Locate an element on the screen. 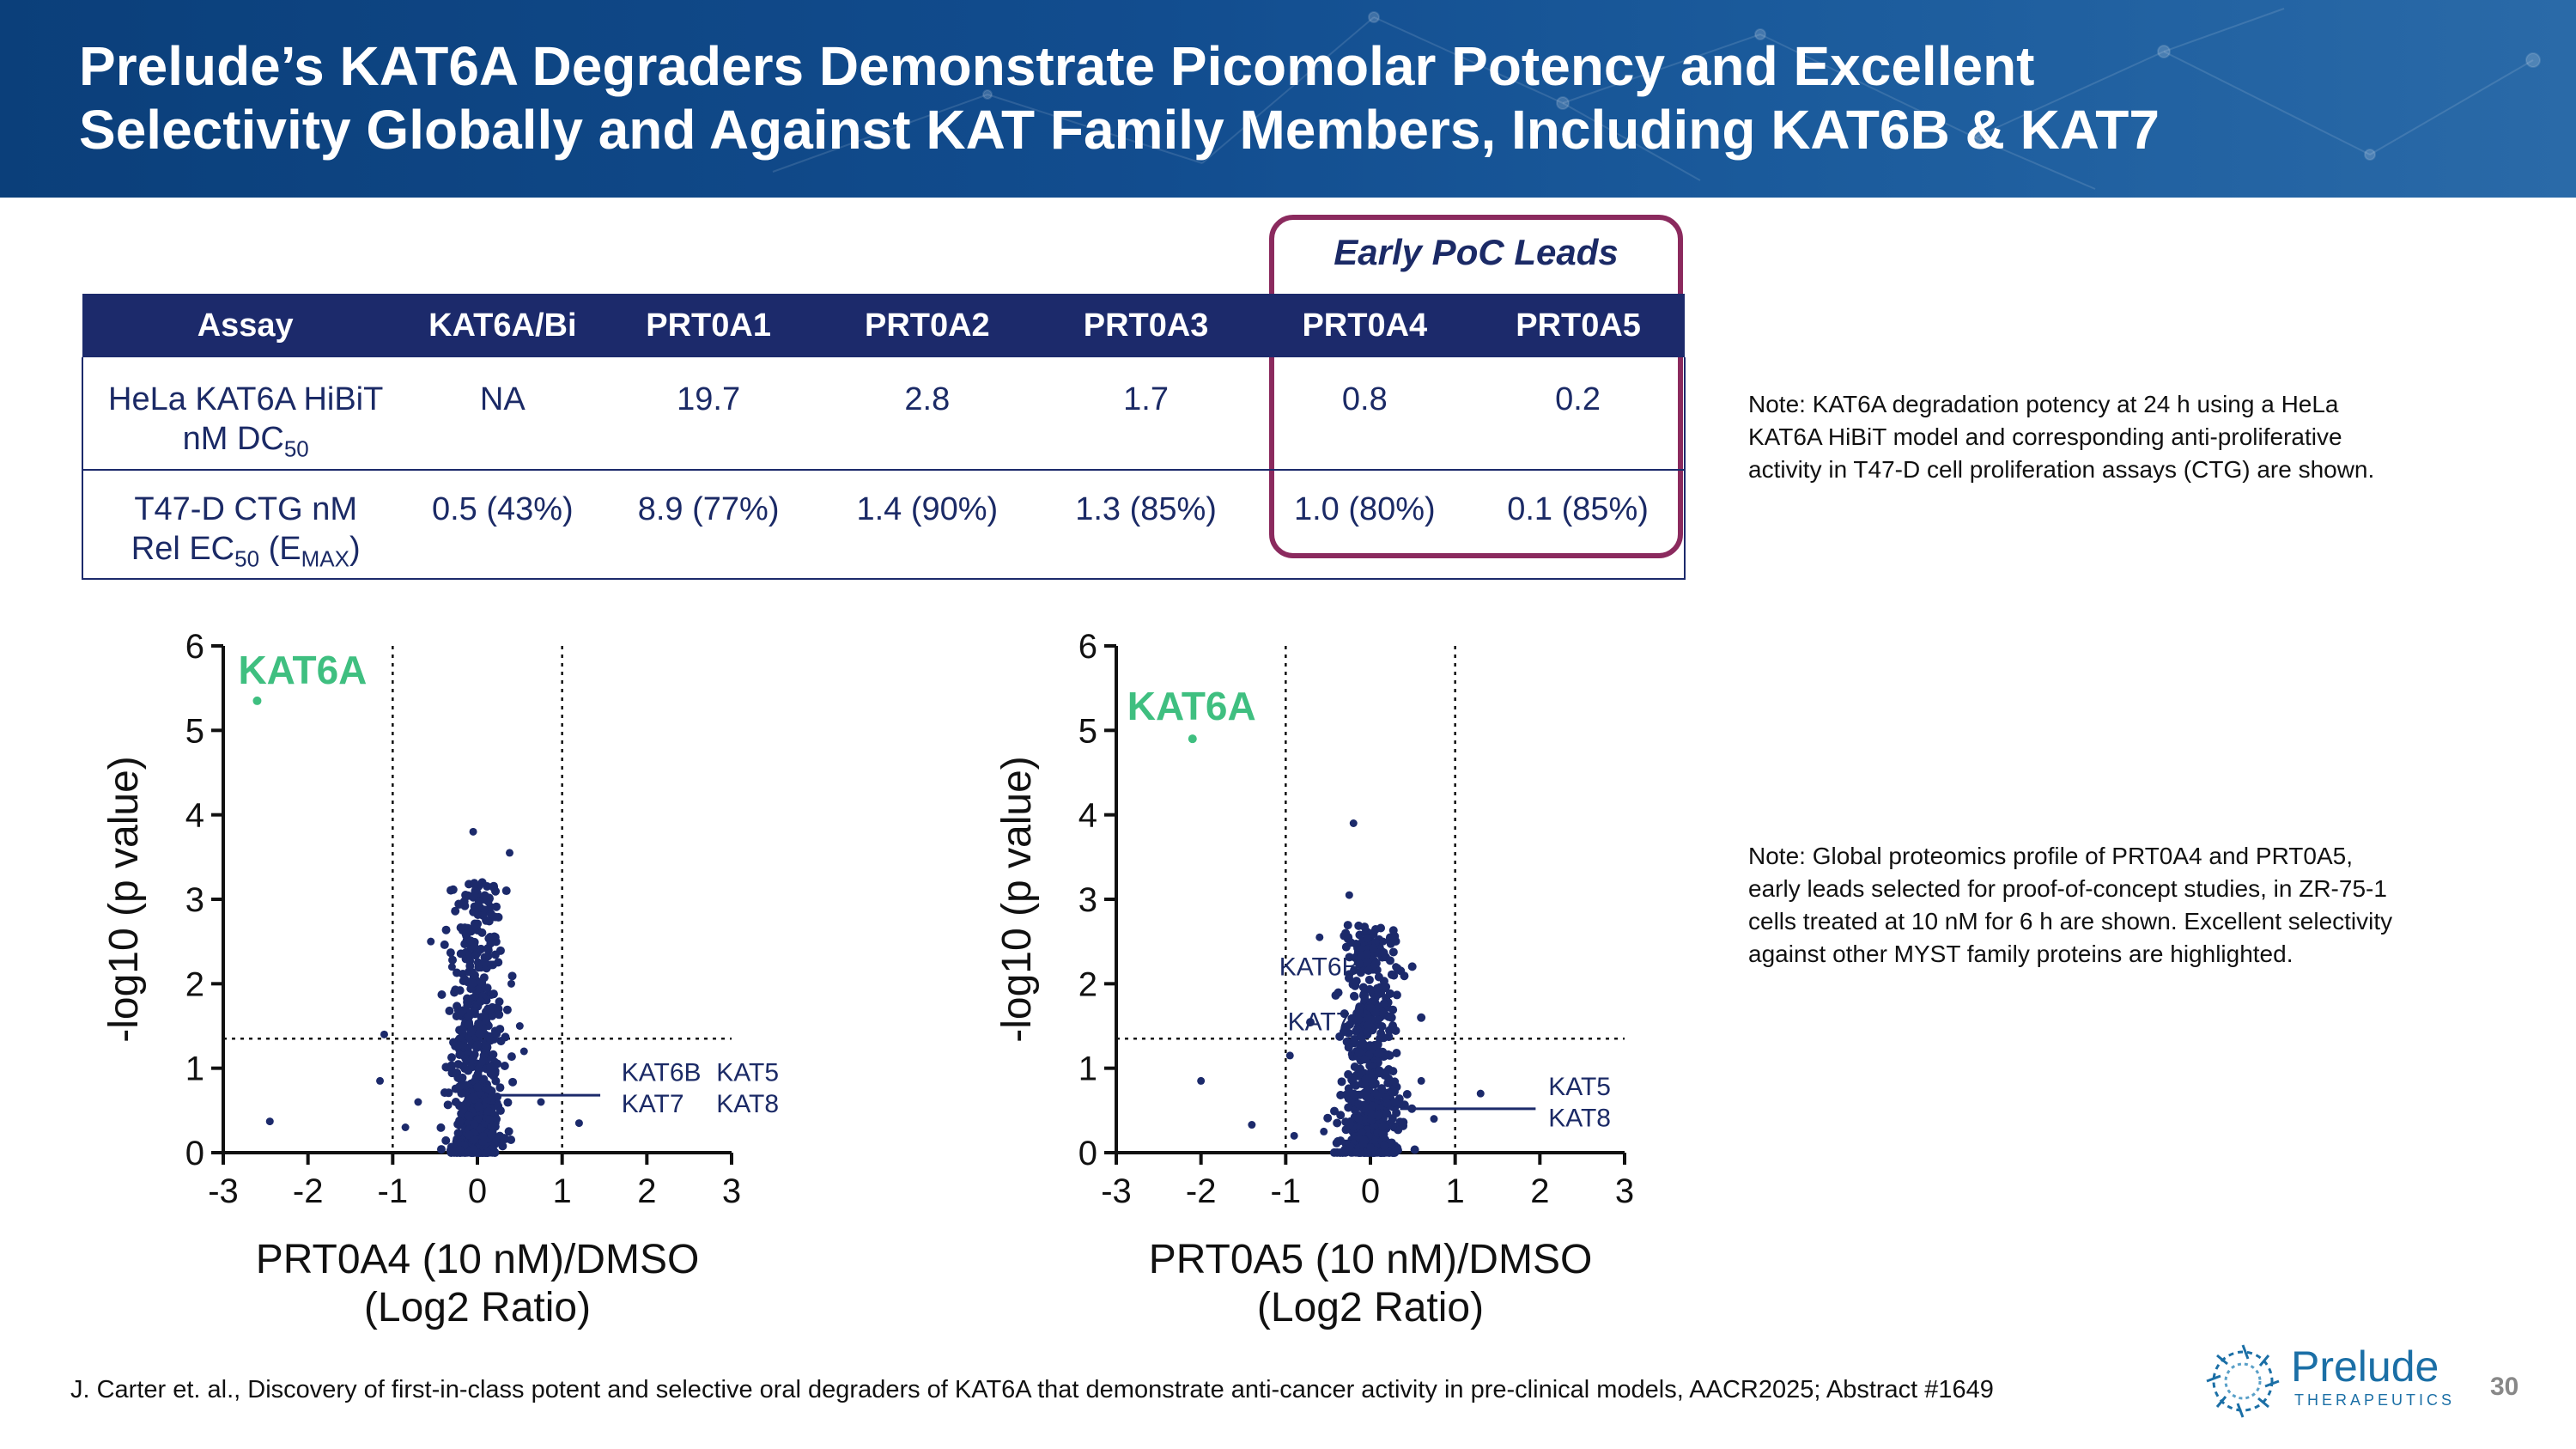 Image resolution: width=2576 pixels, height=1449 pixels. x-tick-label: -2 is located at coordinates (308, 1191).